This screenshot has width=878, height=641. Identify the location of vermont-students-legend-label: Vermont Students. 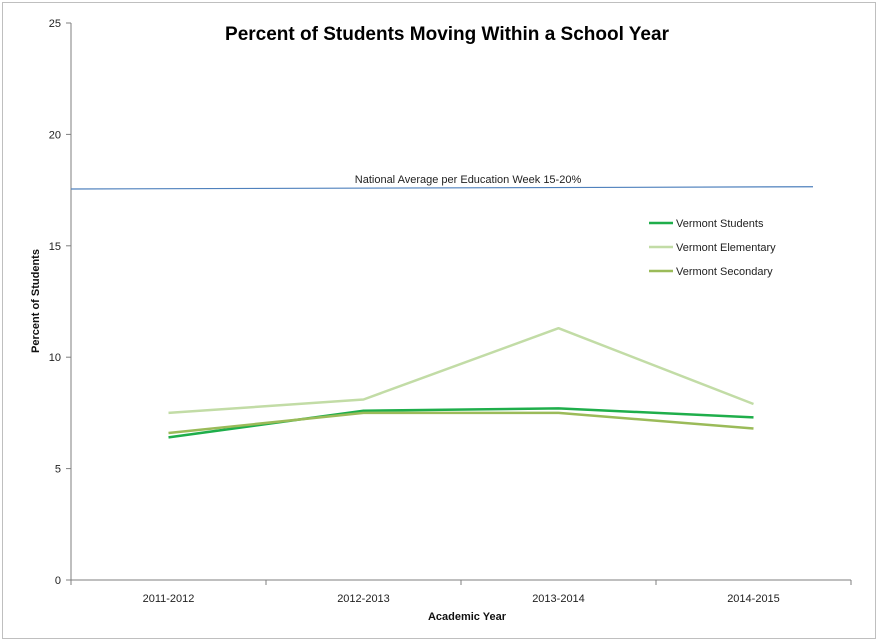
(720, 224).